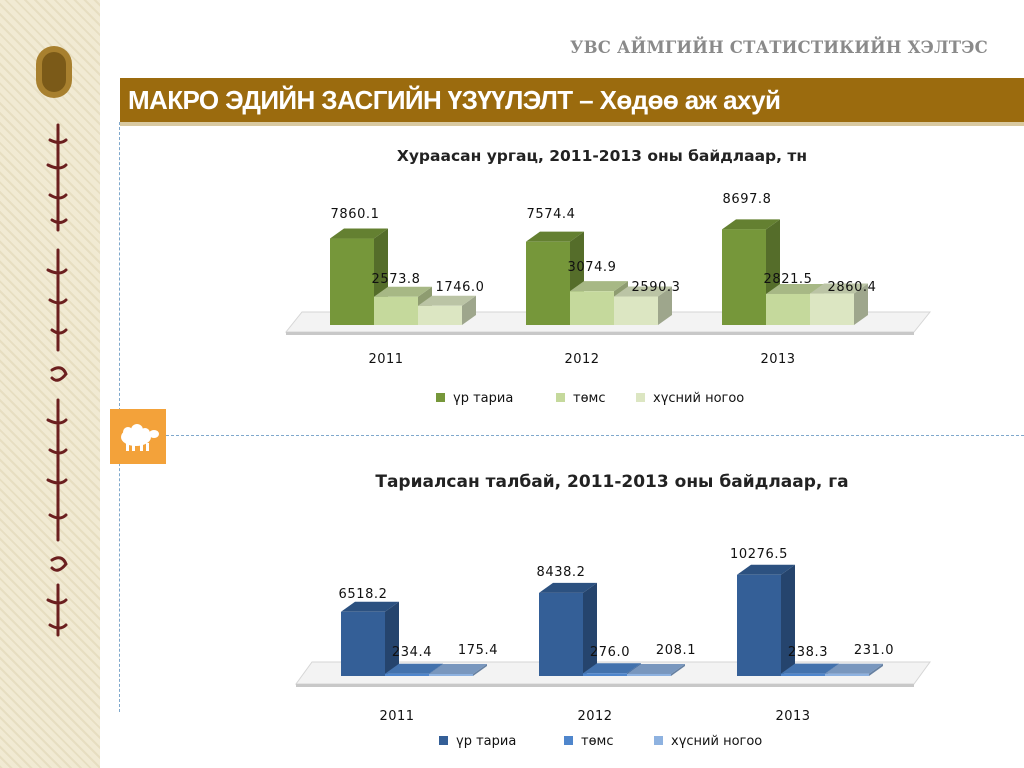 The height and width of the screenshot is (768, 1024). I want to click on value-label: 238.3, so click(808, 652).